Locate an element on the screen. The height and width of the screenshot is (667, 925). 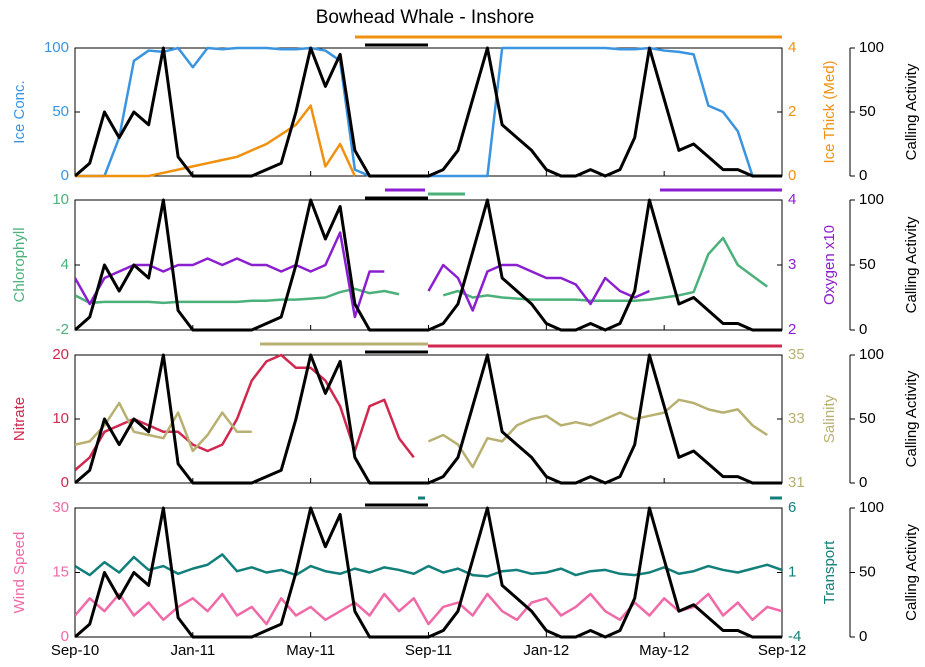
y2-tick-label: 35 is located at coordinates (796, 354).